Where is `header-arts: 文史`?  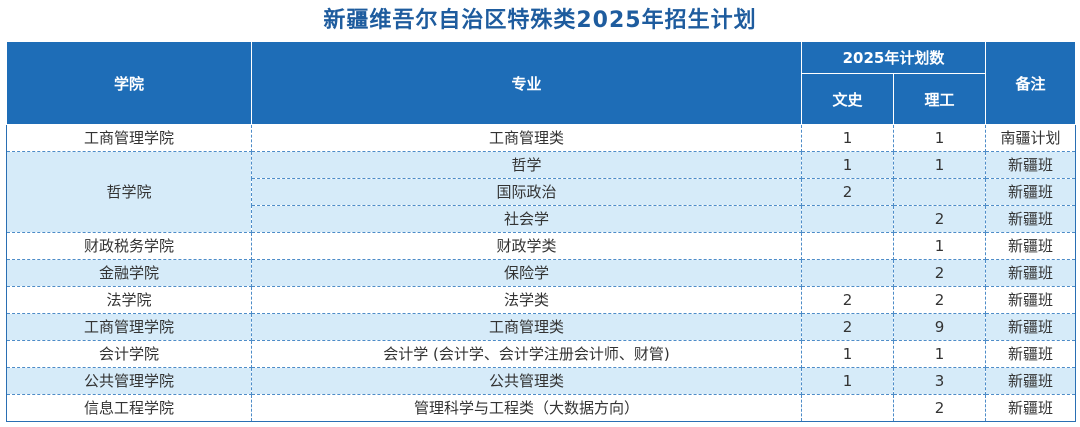
header-arts: 文史 is located at coordinates (847, 99).